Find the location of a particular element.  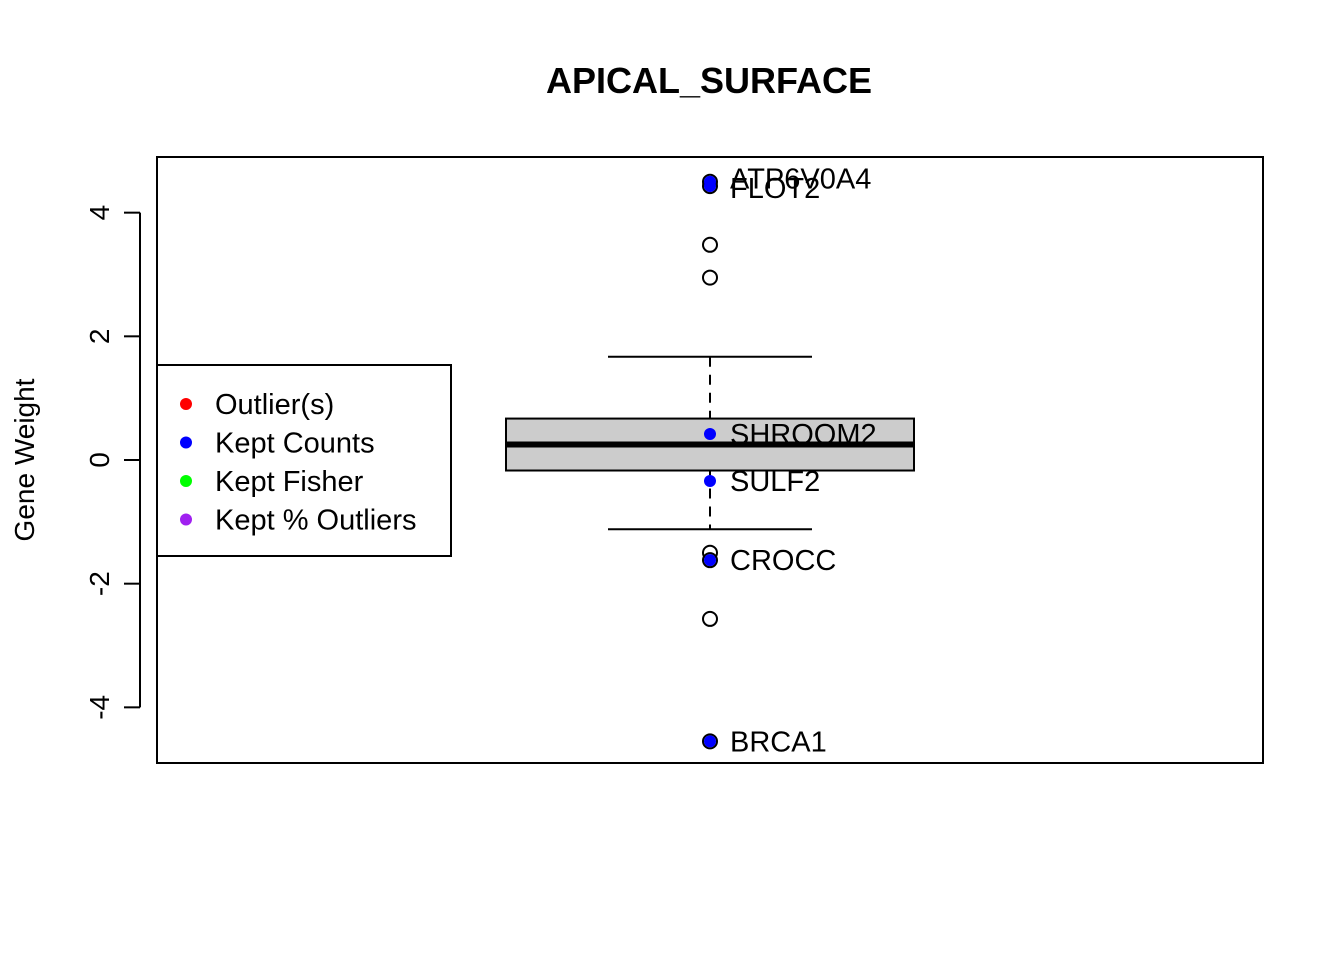

y-axis-label: Gene Weight is located at coordinates (24, 459).